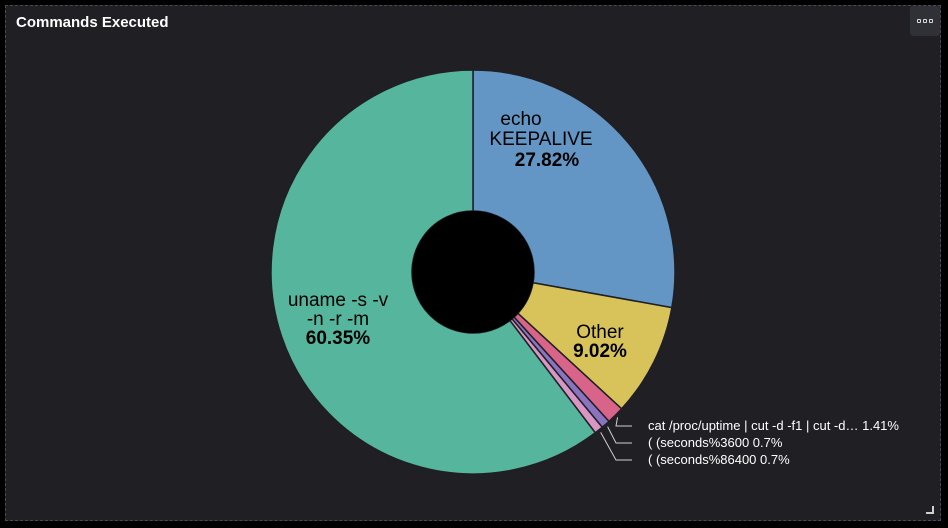  What do you see at coordinates (92, 22) in the screenshot?
I see `panel-title: Commands Executed` at bounding box center [92, 22].